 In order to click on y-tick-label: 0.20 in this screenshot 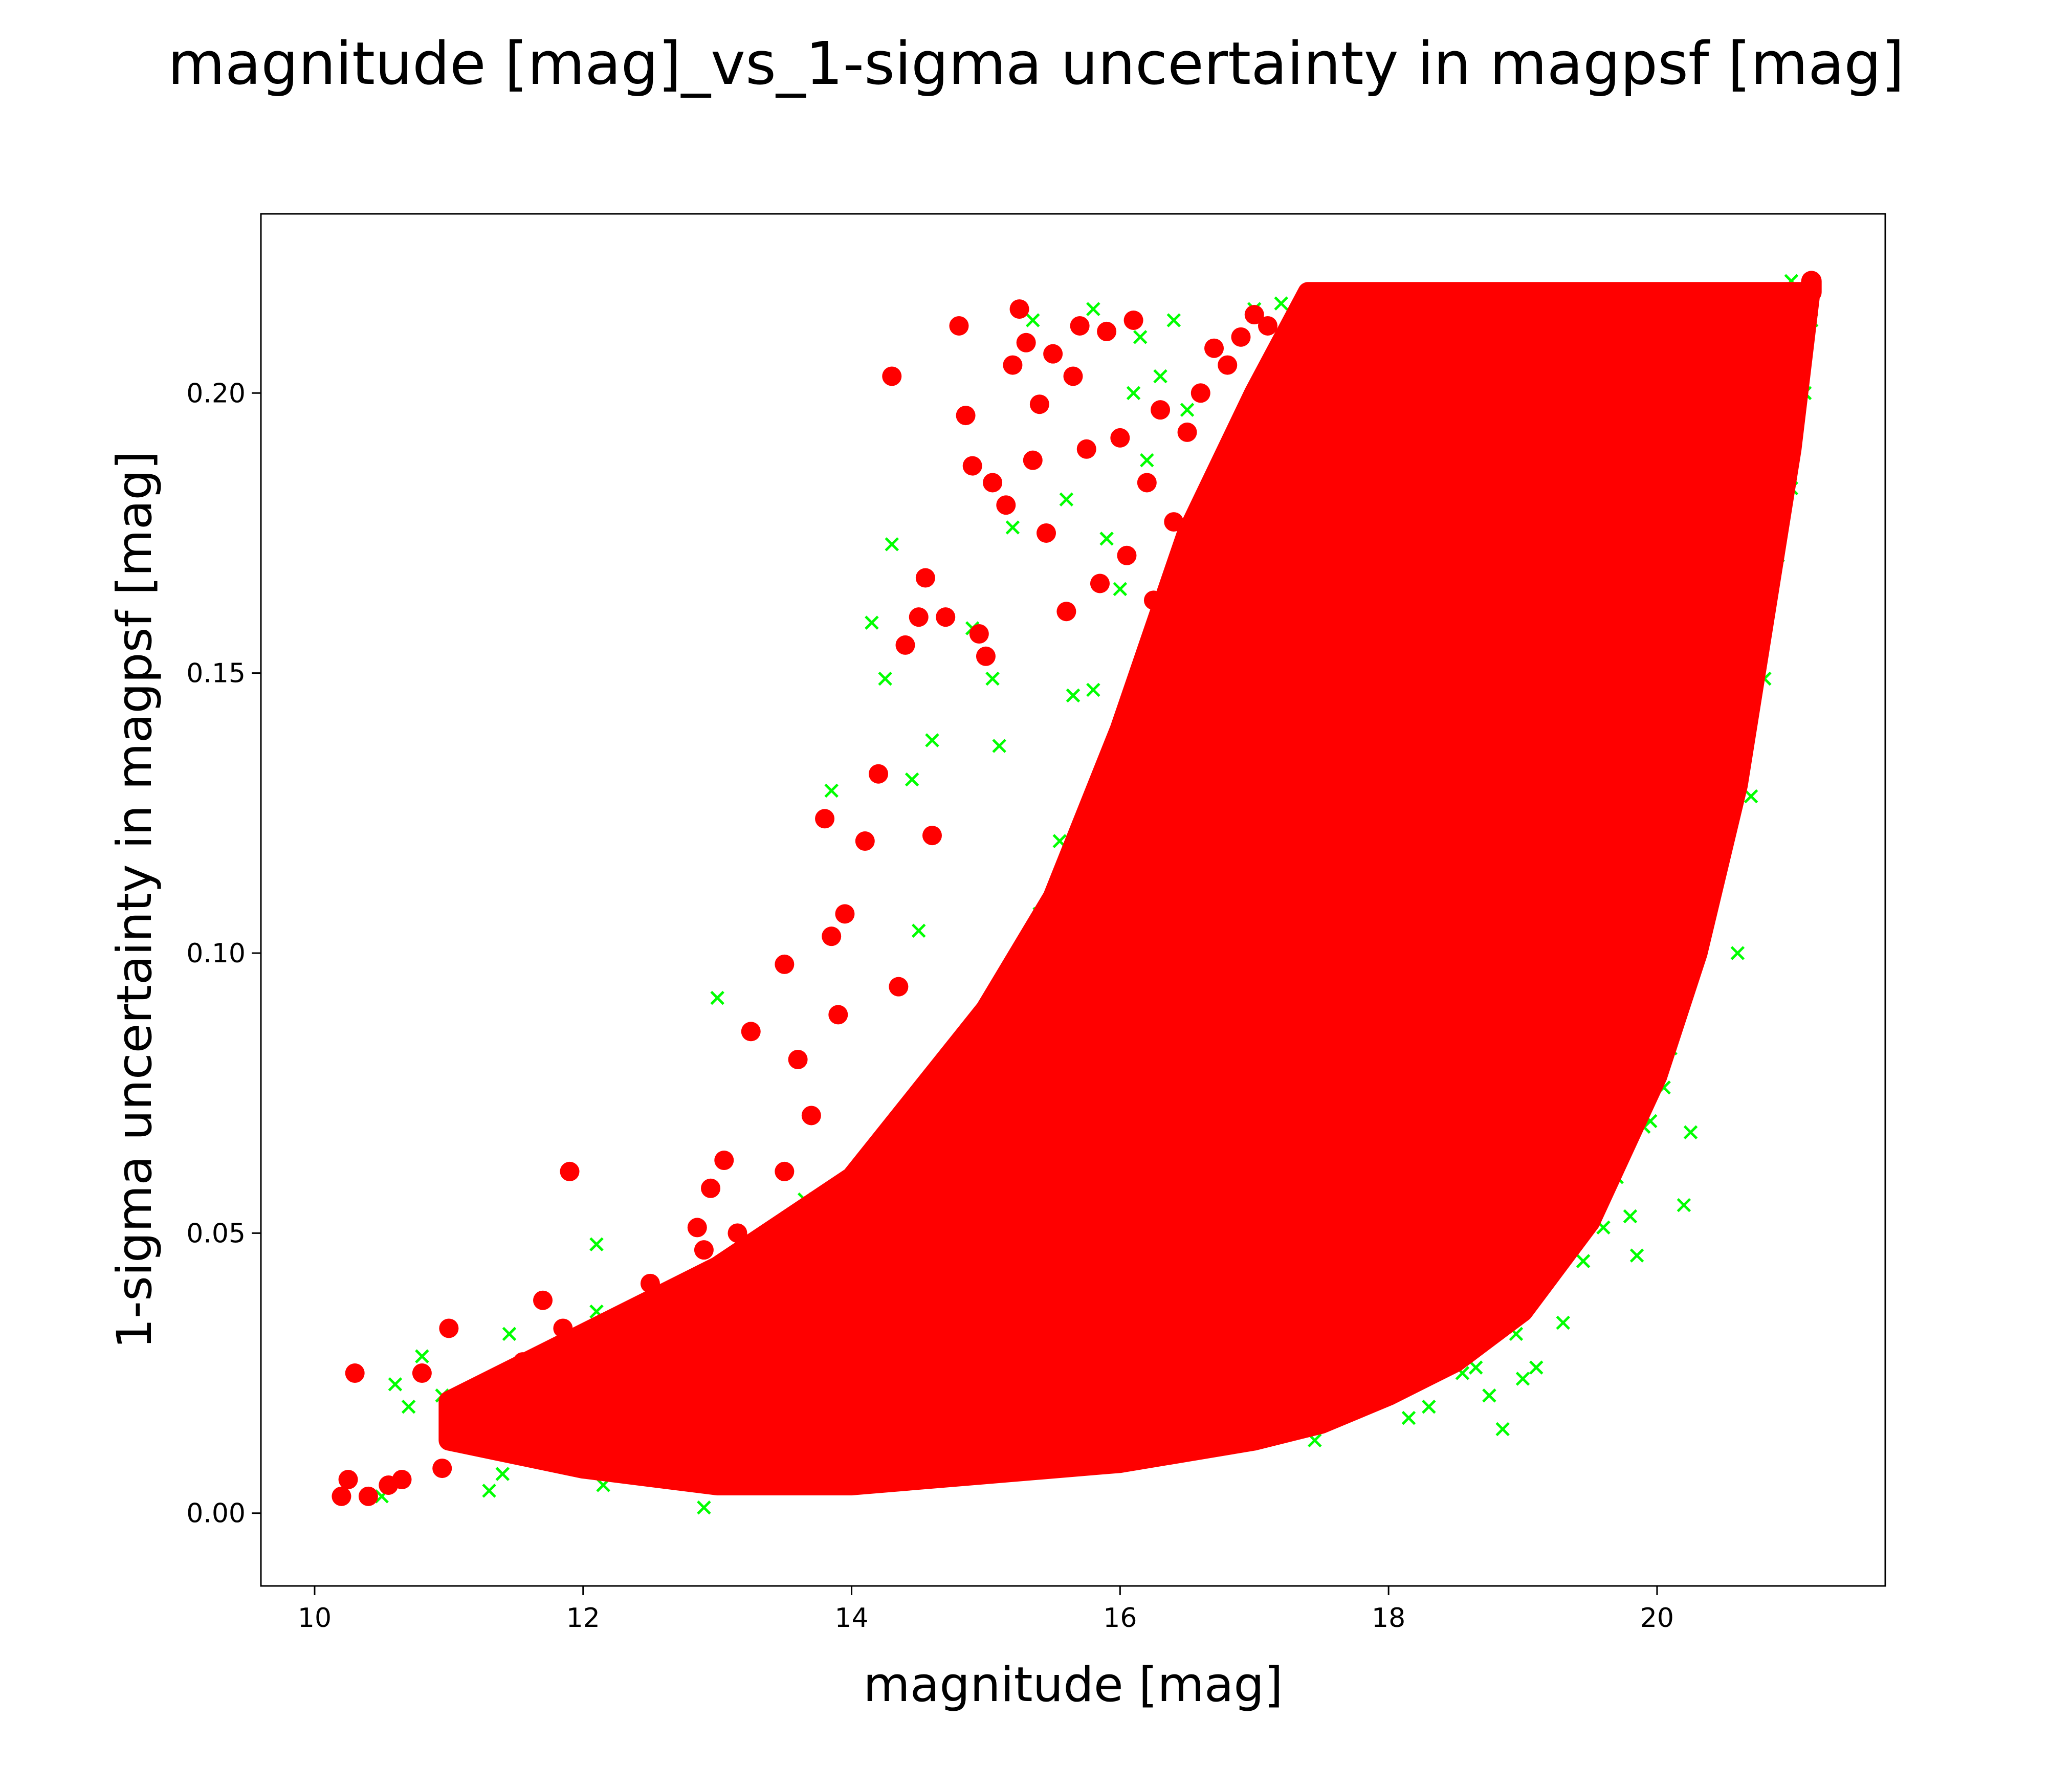, I will do `click(216, 393)`.